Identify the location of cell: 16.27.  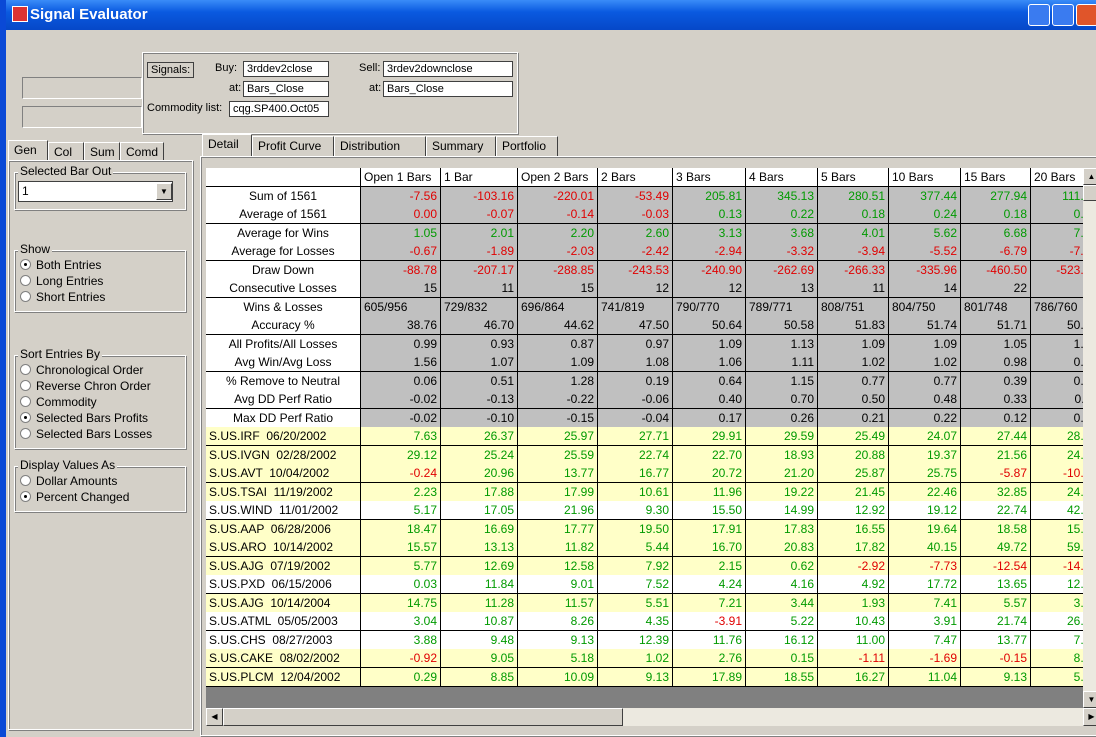
(853, 677).